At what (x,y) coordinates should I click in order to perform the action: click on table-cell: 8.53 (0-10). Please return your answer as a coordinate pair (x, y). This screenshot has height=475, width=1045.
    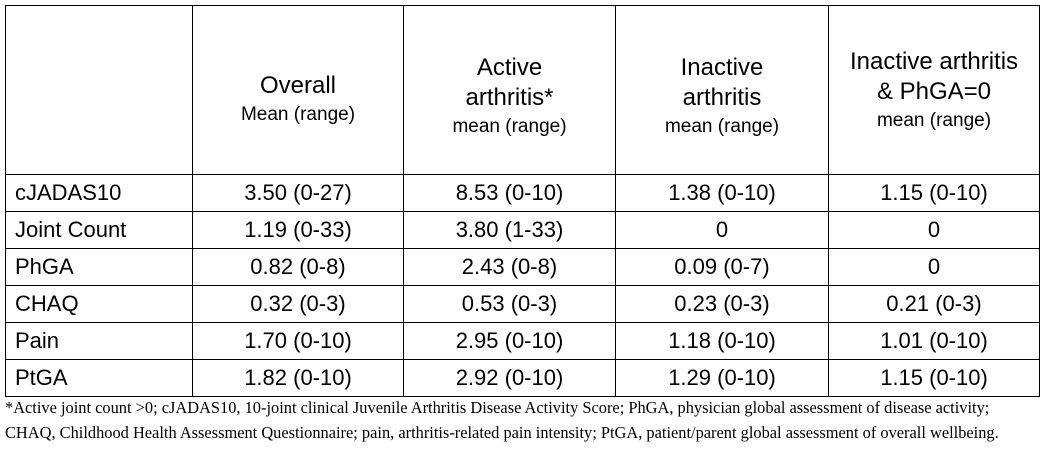
    Looking at the image, I should click on (509, 193).